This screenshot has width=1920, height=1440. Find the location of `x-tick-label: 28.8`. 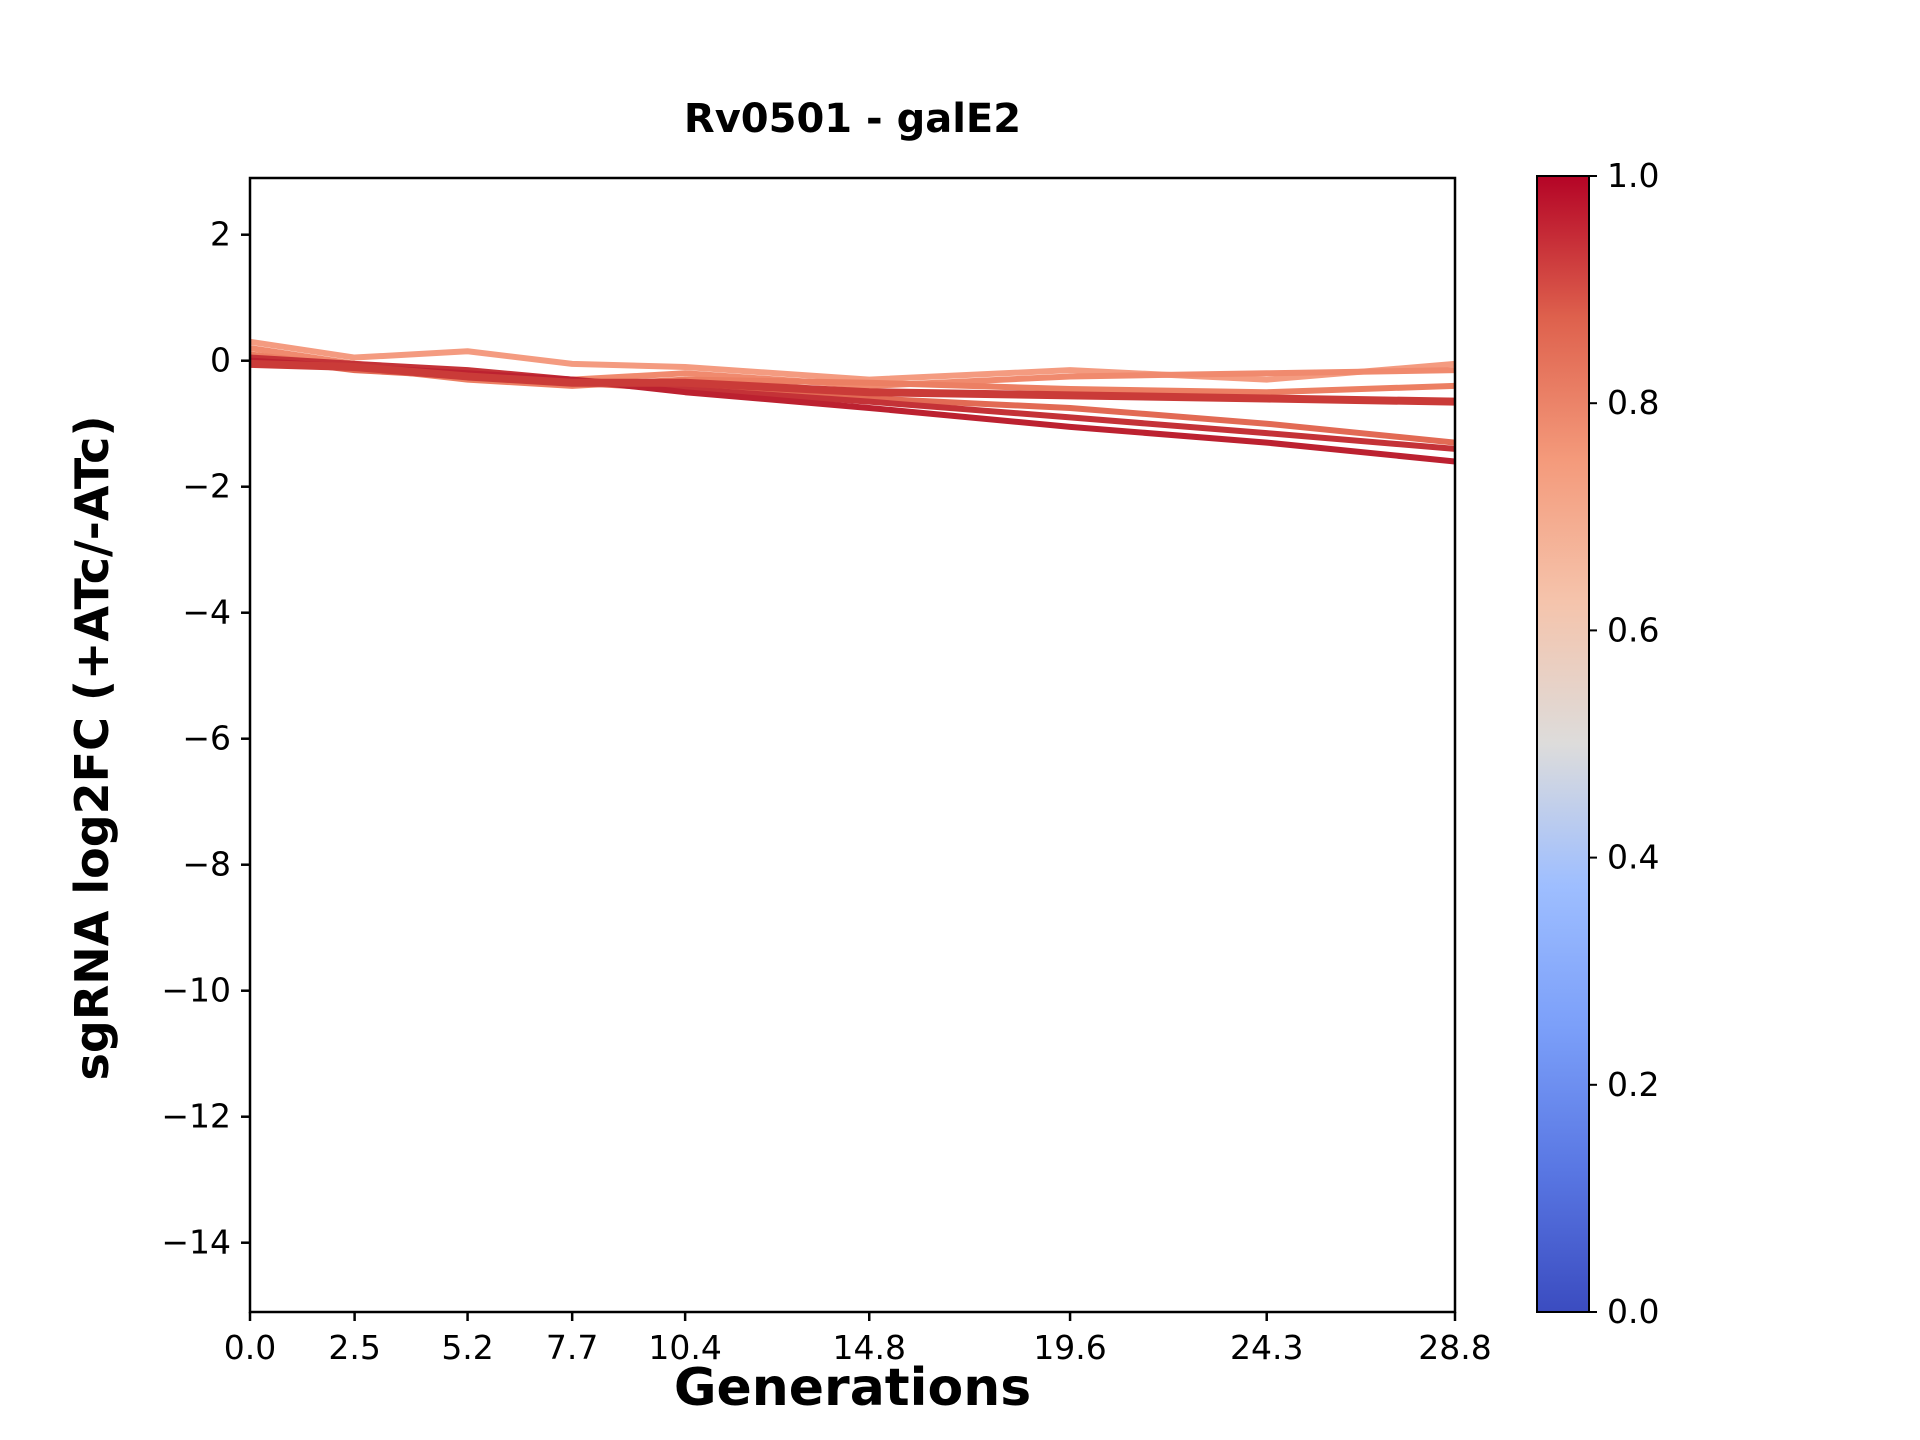

x-tick-label: 28.8 is located at coordinates (1454, 1347).